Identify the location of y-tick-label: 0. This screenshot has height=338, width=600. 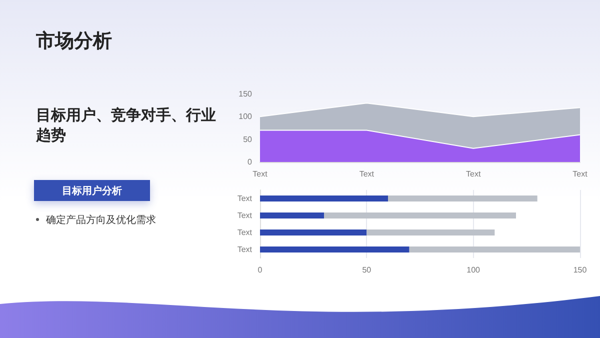
(250, 162).